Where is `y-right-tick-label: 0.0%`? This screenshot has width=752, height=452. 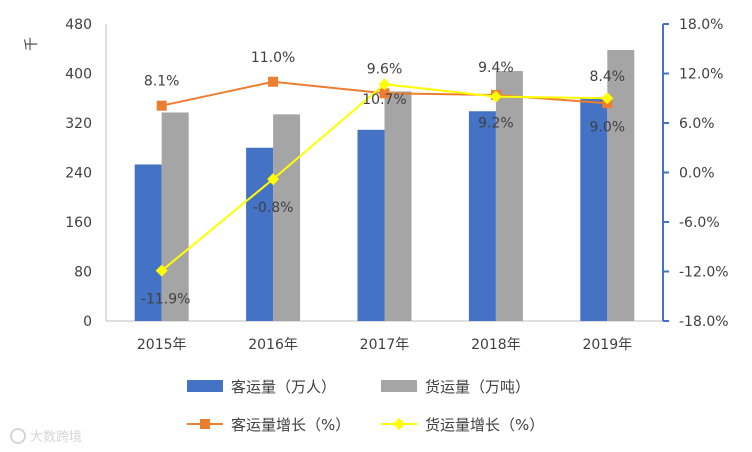 y-right-tick-label: 0.0% is located at coordinates (697, 174).